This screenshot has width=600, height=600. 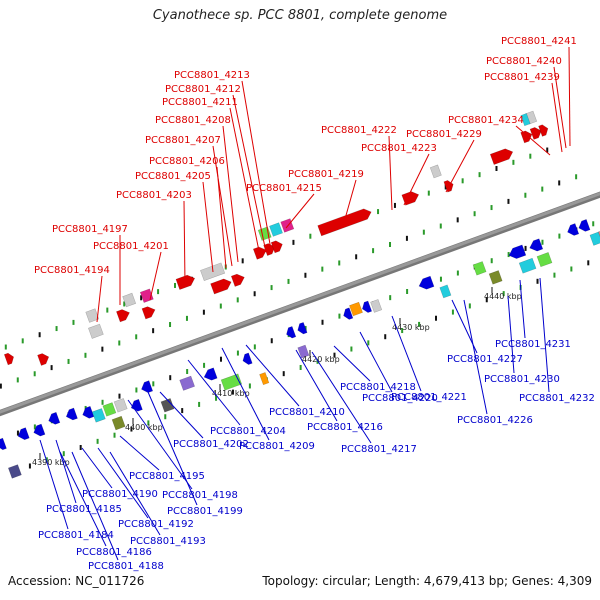 What do you see at coordinates (193, 120) in the screenshot?
I see `upper-gene-label: PCC8801_4208` at bounding box center [193, 120].